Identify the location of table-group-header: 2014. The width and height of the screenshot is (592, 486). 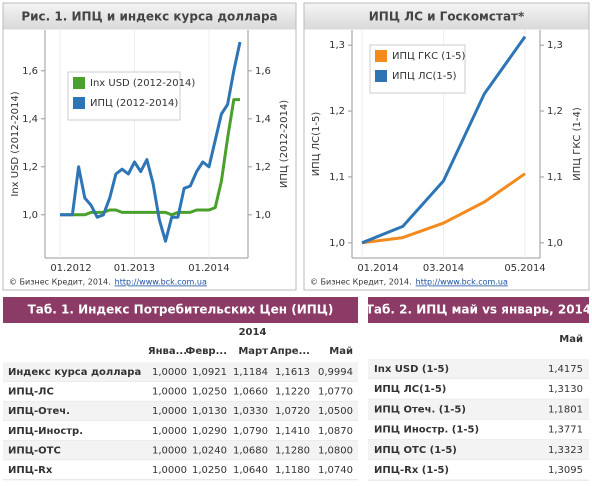
(253, 332).